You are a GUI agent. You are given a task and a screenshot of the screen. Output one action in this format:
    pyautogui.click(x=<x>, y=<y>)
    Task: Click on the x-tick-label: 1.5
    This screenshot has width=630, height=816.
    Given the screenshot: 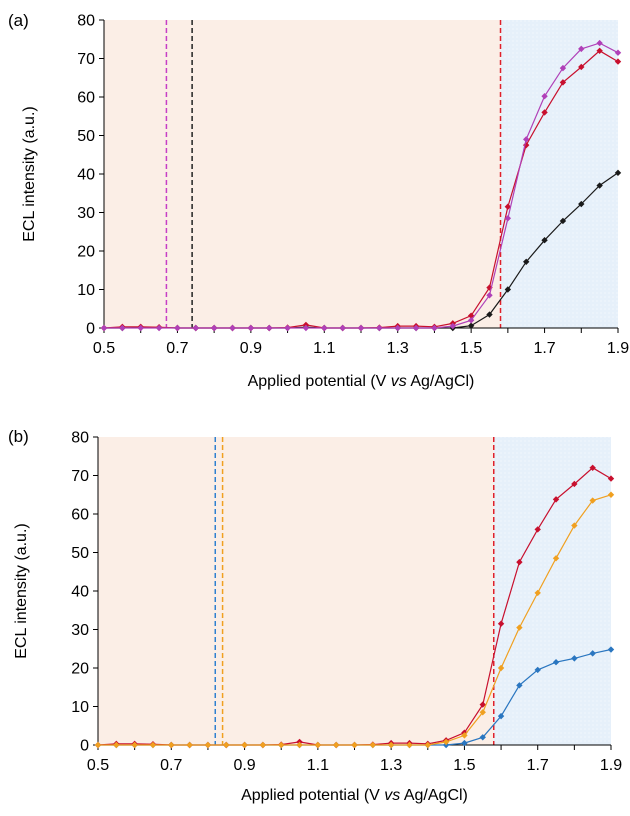 What is the action you would take?
    pyautogui.click(x=464, y=765)
    